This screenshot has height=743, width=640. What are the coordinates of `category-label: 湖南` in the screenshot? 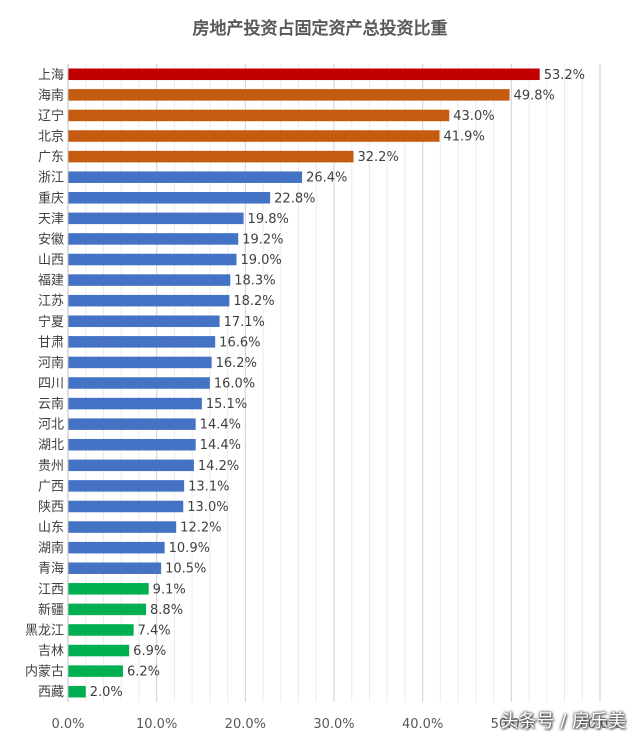 It's located at (51, 548).